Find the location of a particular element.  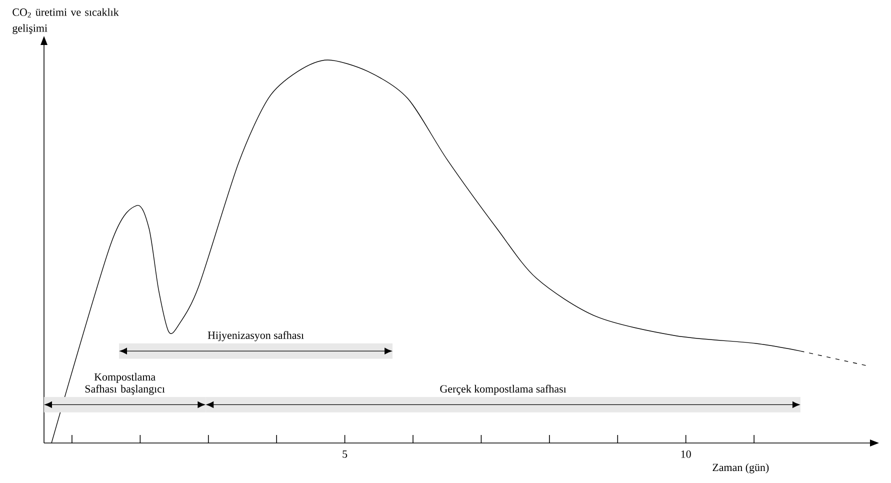

x-tick-label: 5 is located at coordinates (345, 454).